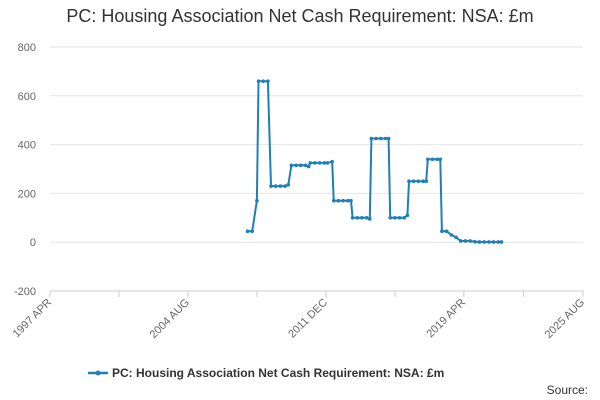  Describe the element at coordinates (567, 390) in the screenshot. I see `source-label: Source:` at that location.